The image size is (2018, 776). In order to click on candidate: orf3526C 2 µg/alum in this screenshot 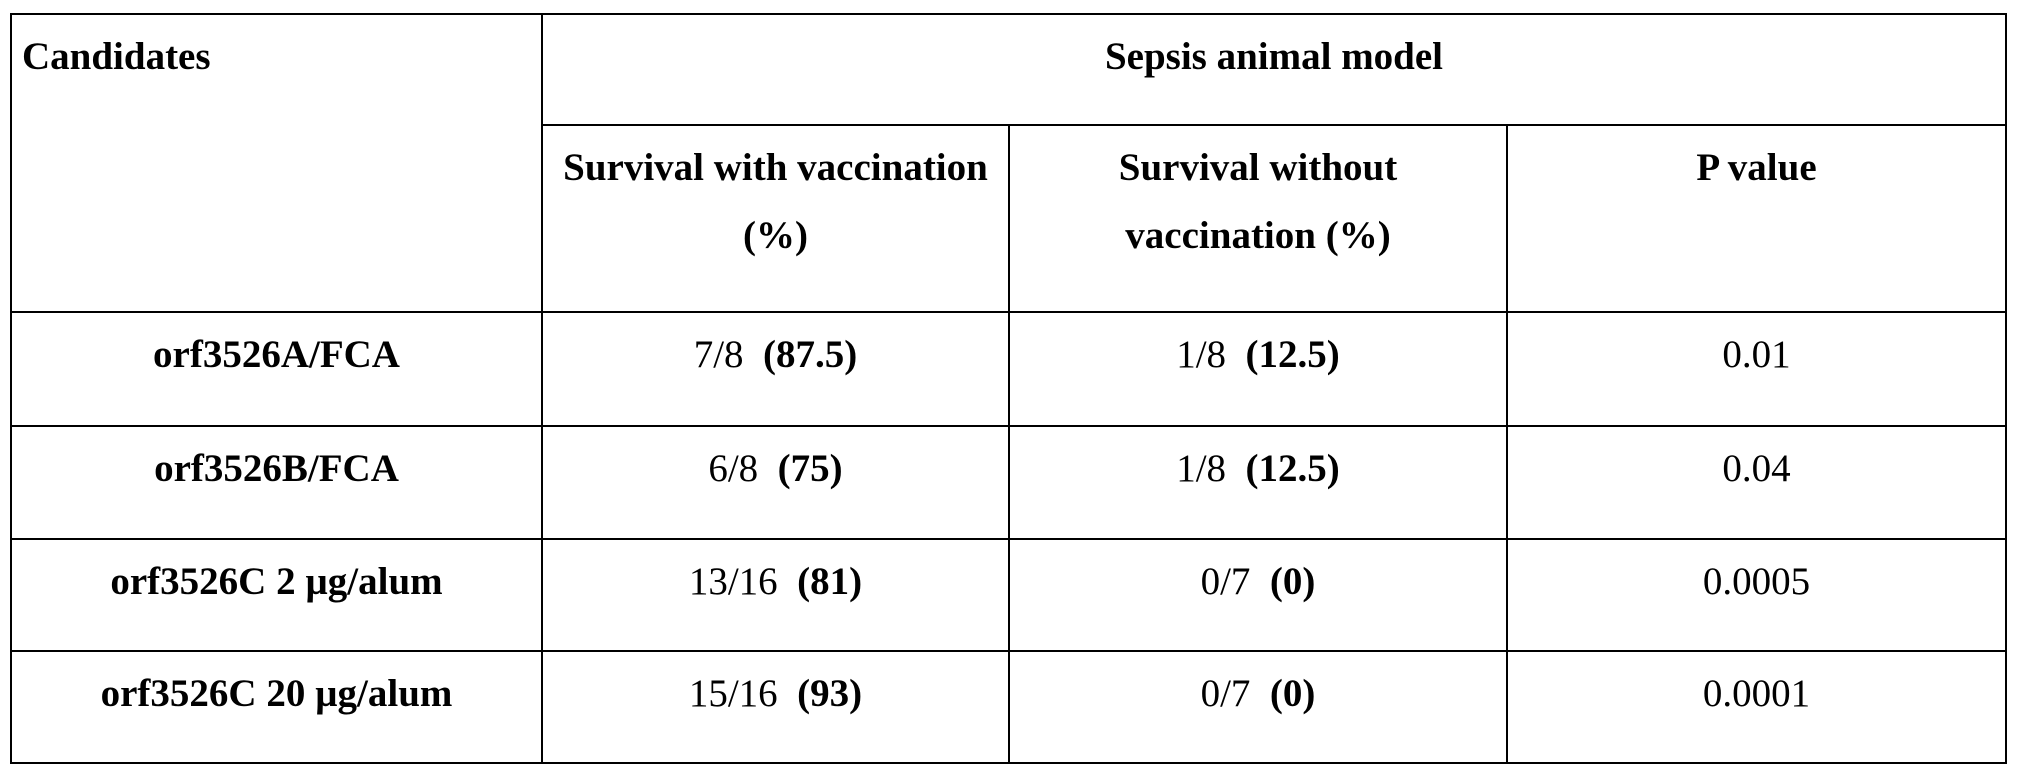, I will do `click(276, 581)`.